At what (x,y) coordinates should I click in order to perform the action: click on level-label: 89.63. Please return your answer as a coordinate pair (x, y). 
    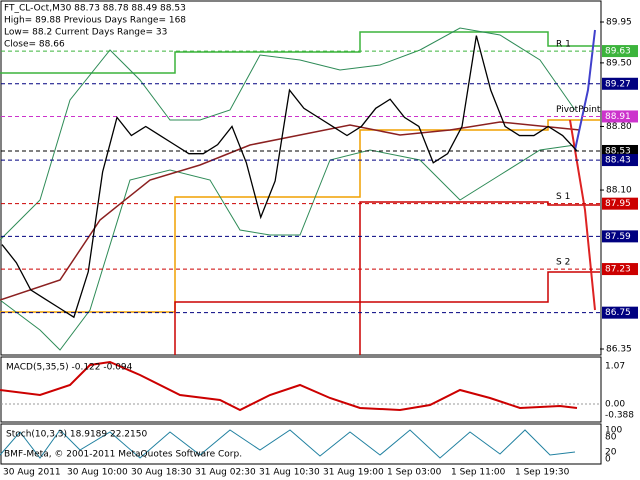
    Looking at the image, I should click on (618, 52).